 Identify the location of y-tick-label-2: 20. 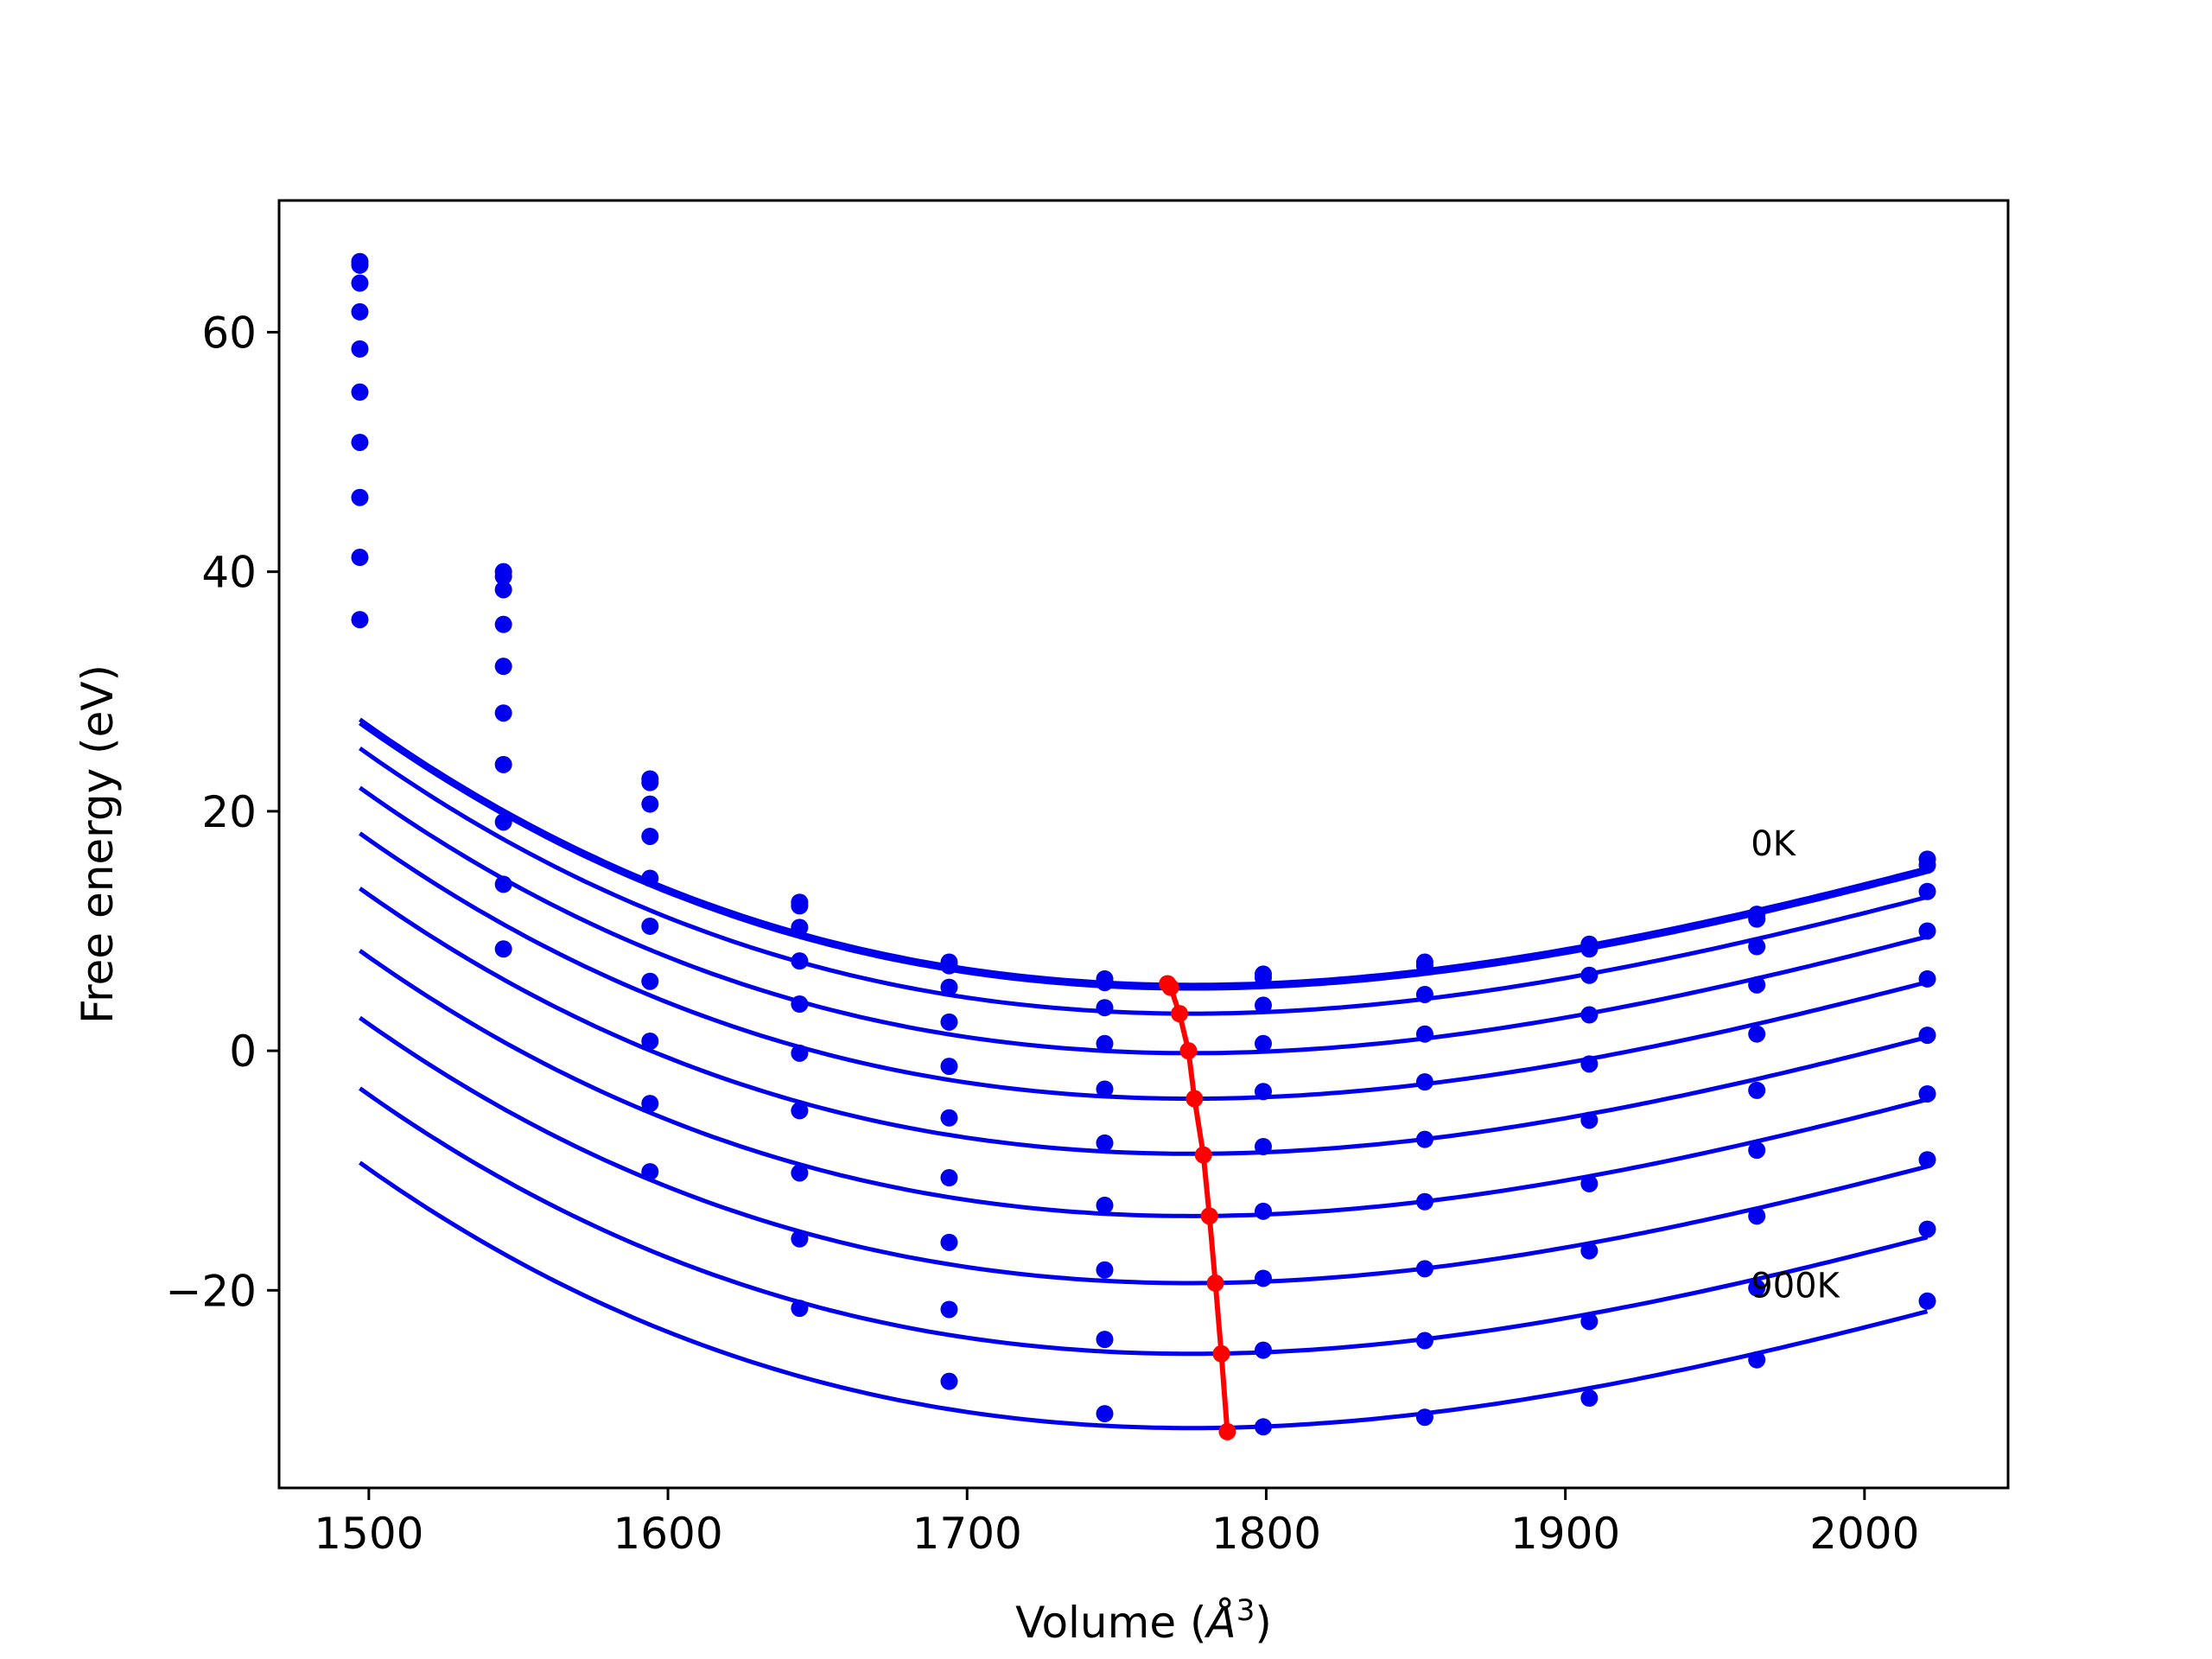
(229, 812).